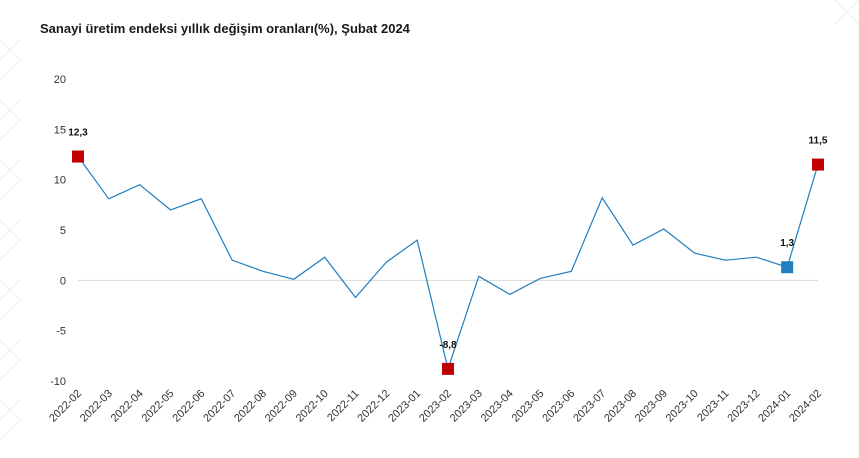 This screenshot has width=859, height=458. Describe the element at coordinates (805, 406) in the screenshot. I see `x-tick-label: 2024-02` at that location.